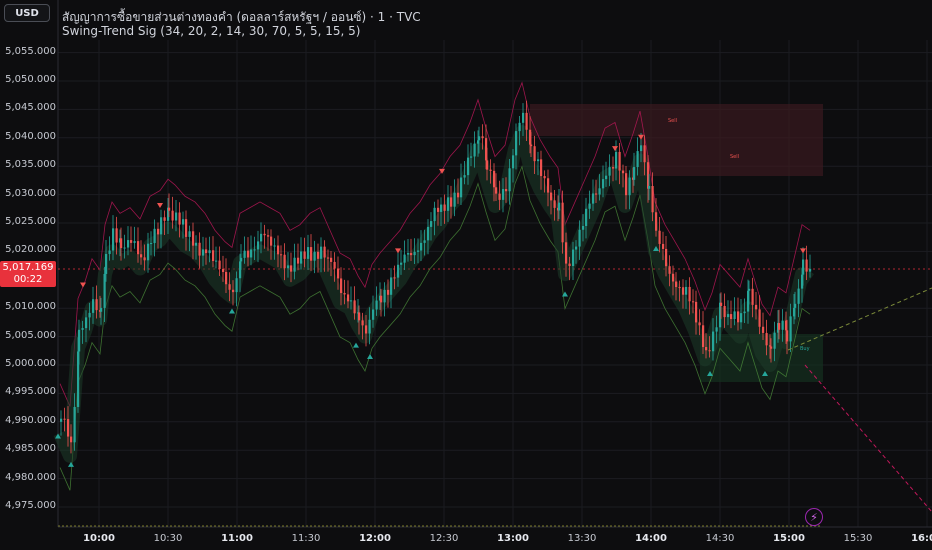 This screenshot has height=550, width=932. Describe the element at coordinates (814, 517) in the screenshot. I see `lightning-icon: ⚡` at that location.